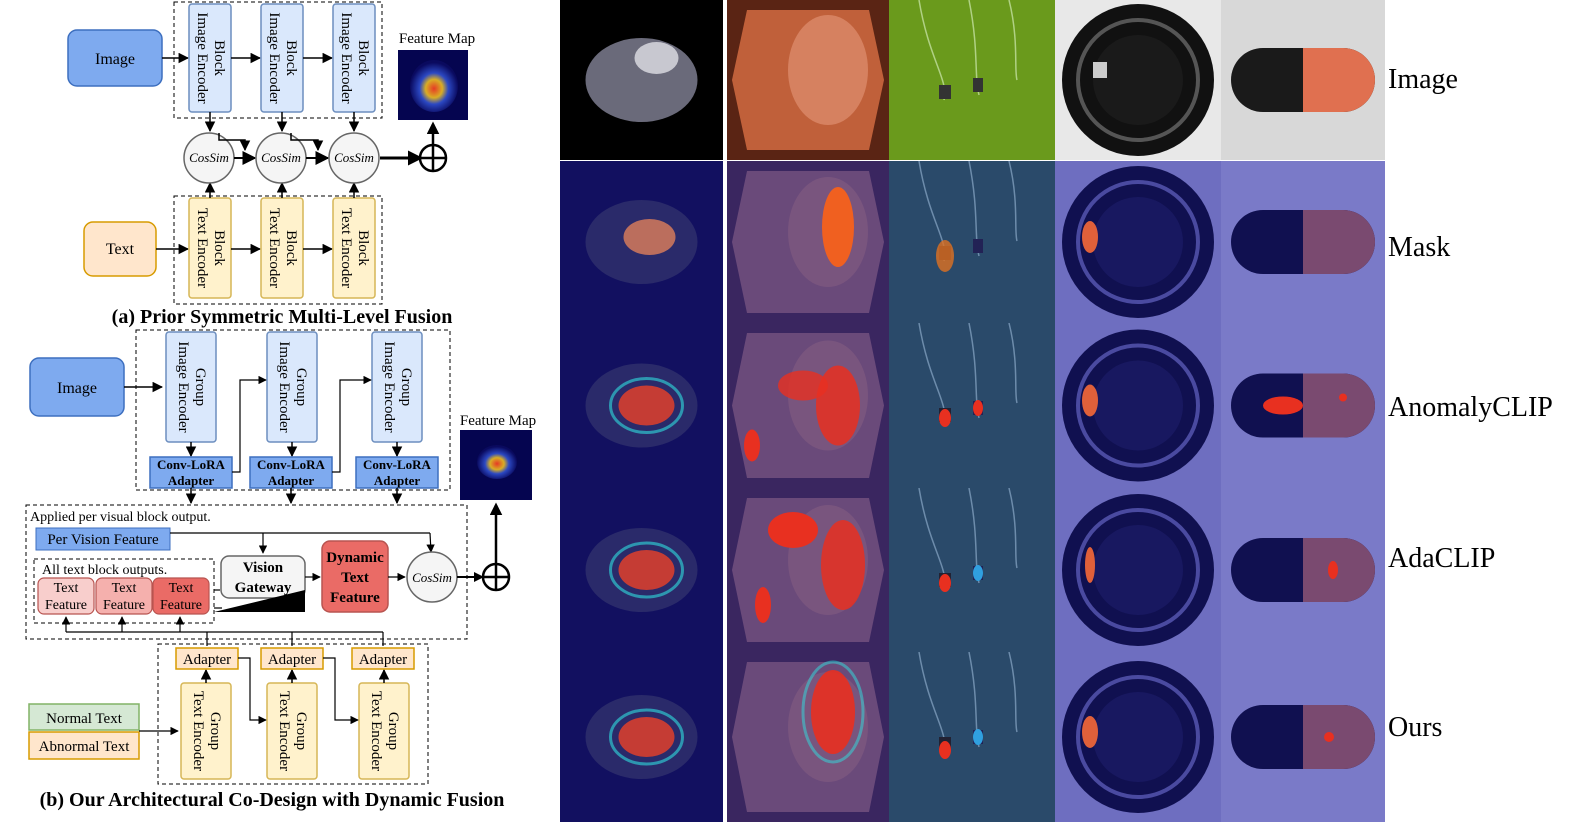 The height and width of the screenshot is (822, 1587). I want to click on text-input-label: Text, so click(120, 249).